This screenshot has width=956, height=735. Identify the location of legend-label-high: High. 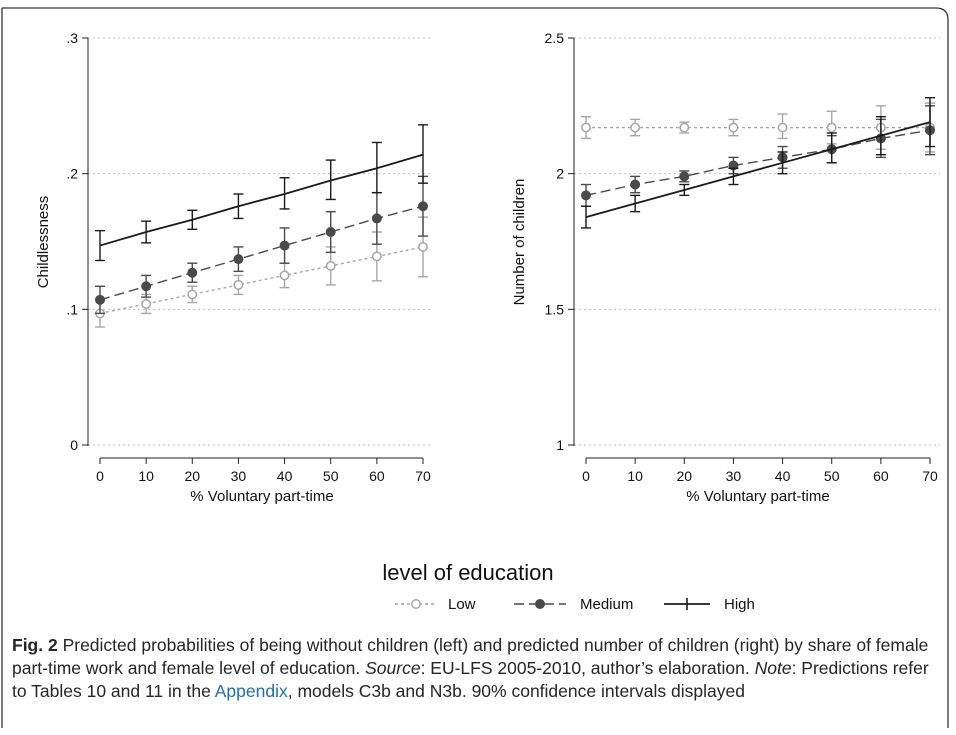
(739, 604).